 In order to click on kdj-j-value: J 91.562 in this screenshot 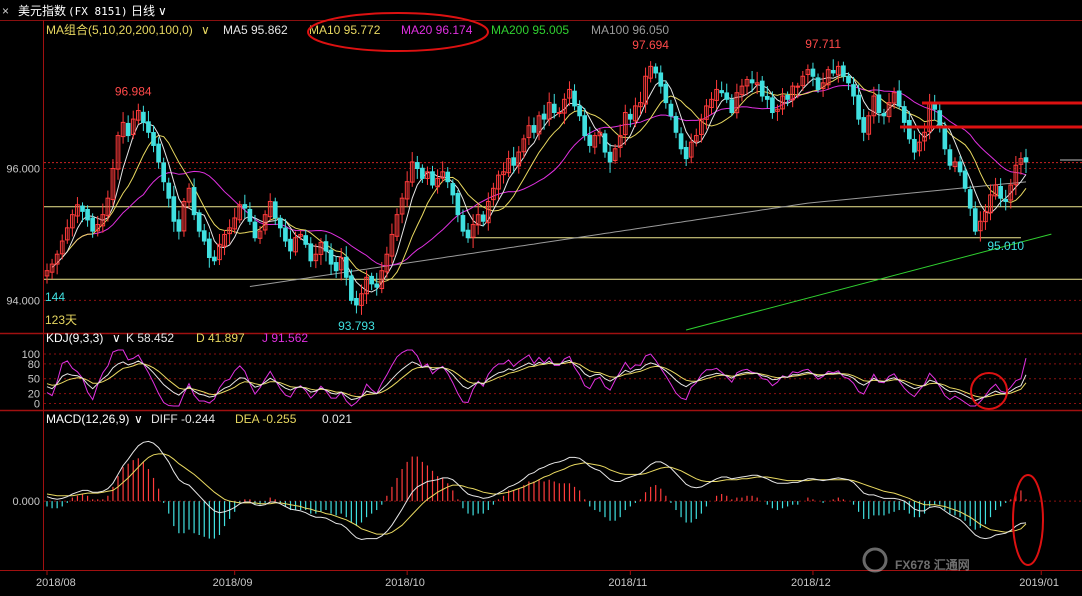, I will do `click(285, 338)`.